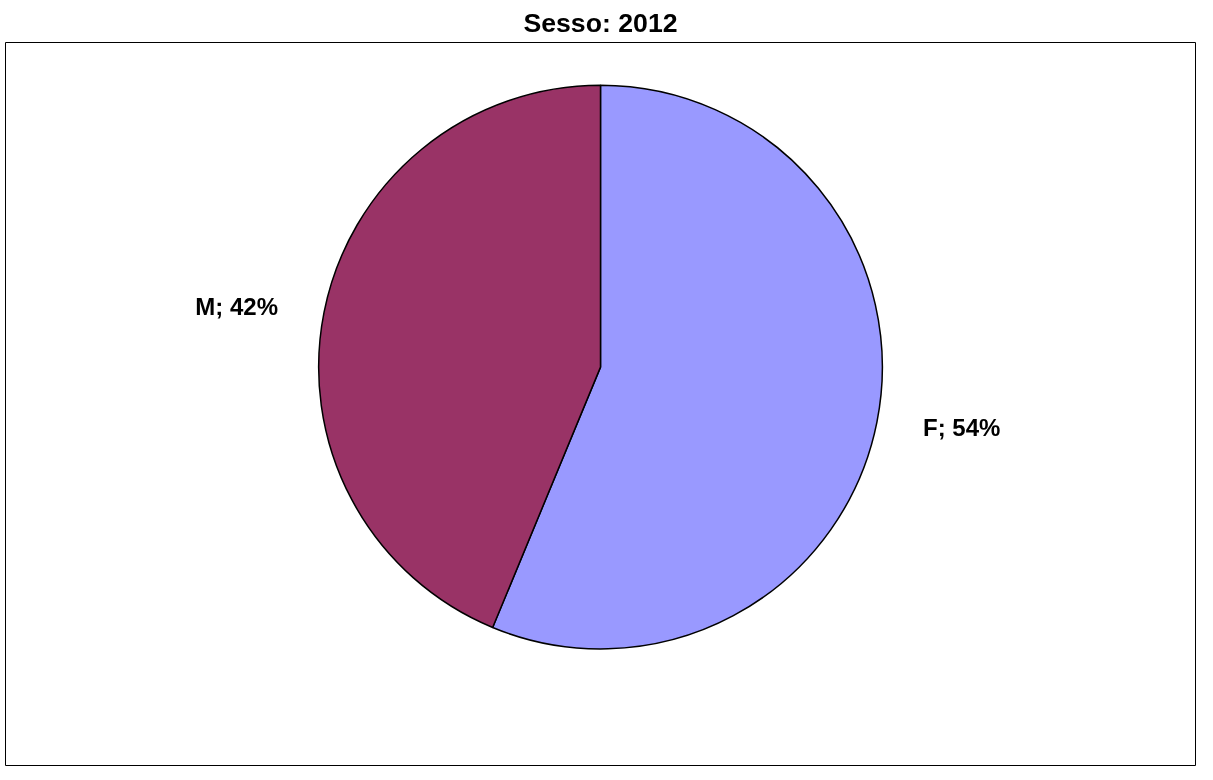 The width and height of the screenshot is (1213, 780). Describe the element at coordinates (600, 22) in the screenshot. I see `chart-title: Sesso: 2012` at that location.